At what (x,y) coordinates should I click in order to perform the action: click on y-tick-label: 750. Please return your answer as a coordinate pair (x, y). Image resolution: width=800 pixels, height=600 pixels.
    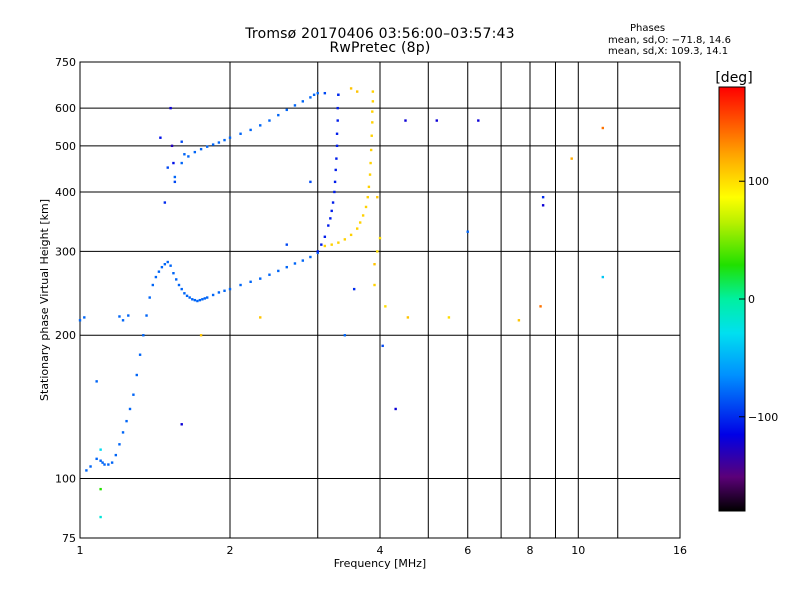
    Looking at the image, I should click on (65, 62).